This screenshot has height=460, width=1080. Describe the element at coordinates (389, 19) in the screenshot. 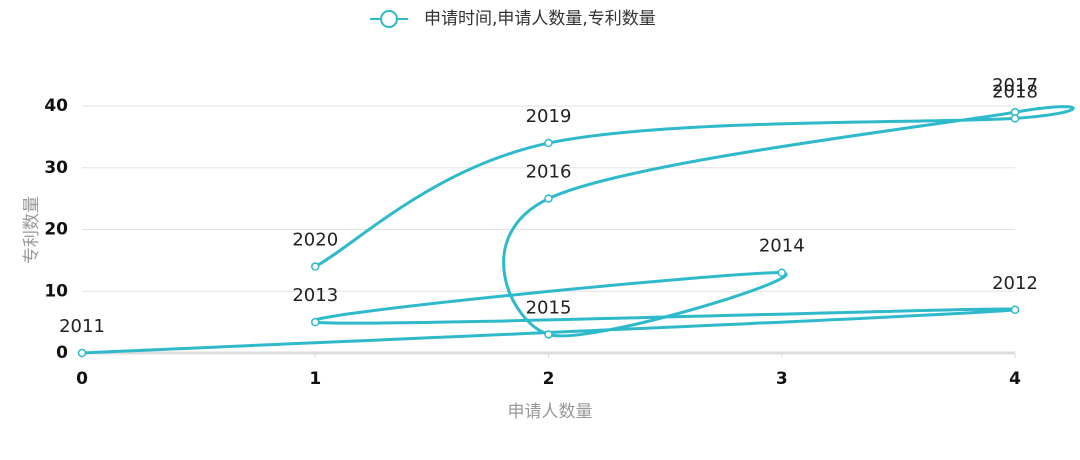

I see `legend-marker` at that location.